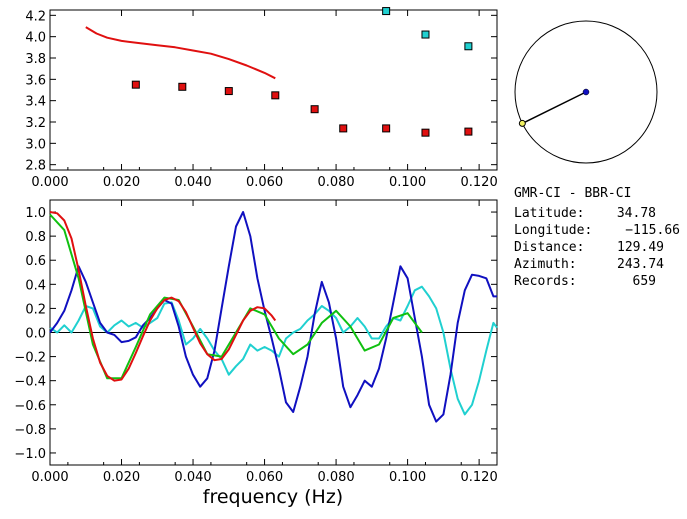 The height and width of the screenshot is (519, 687). Describe the element at coordinates (30, 382) in the screenshot. I see `coherence-y-tick-label: −0.4` at that location.